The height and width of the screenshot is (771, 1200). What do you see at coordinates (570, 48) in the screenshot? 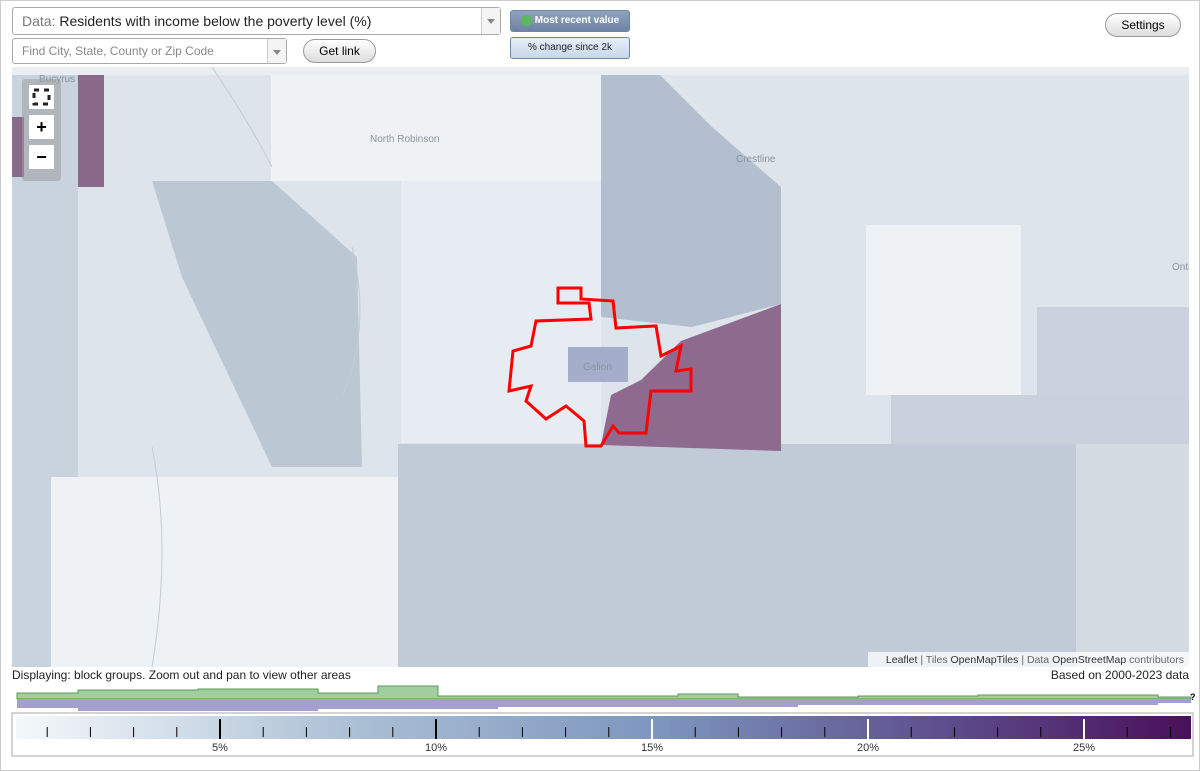
I see `change-toggle: % change since 2k` at bounding box center [570, 48].